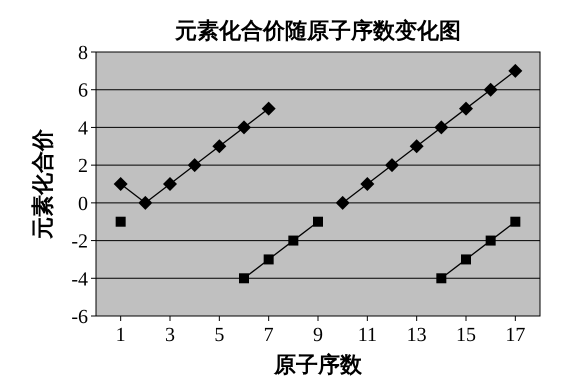 This screenshot has height=382, width=570. Describe the element at coordinates (466, 335) in the screenshot. I see `x-tick-label: 15` at that location.